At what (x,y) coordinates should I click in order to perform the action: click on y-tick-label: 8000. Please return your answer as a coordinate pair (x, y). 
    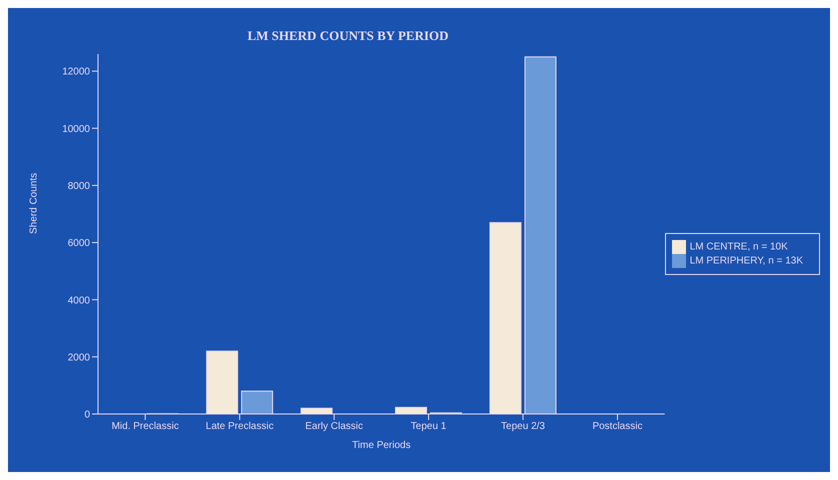
    Looking at the image, I should click on (79, 186).